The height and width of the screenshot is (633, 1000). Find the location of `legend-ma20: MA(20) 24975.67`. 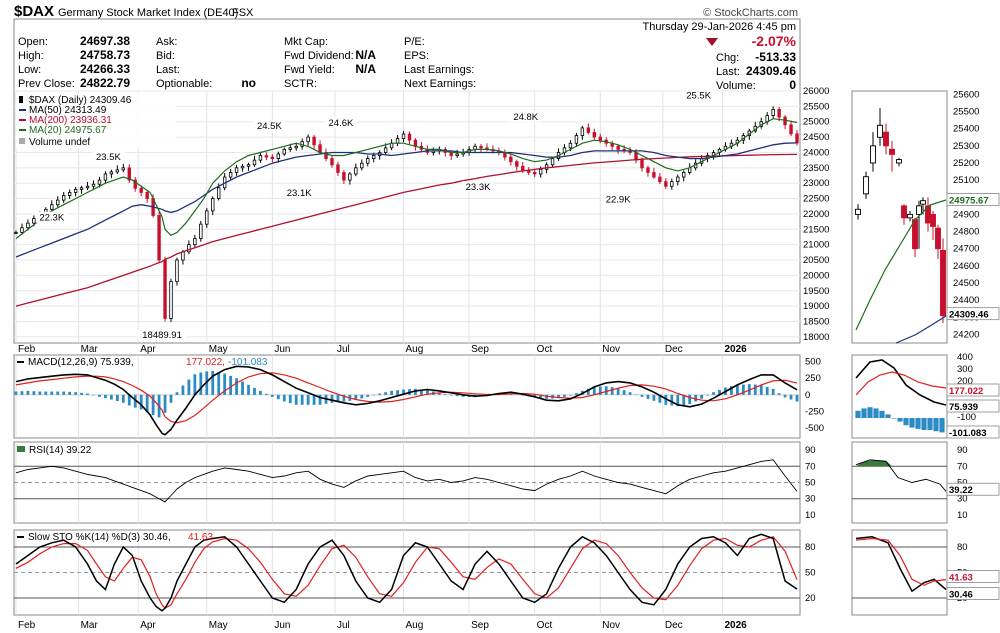

legend-ma20: MA(20) 24975.67 is located at coordinates (68, 130).